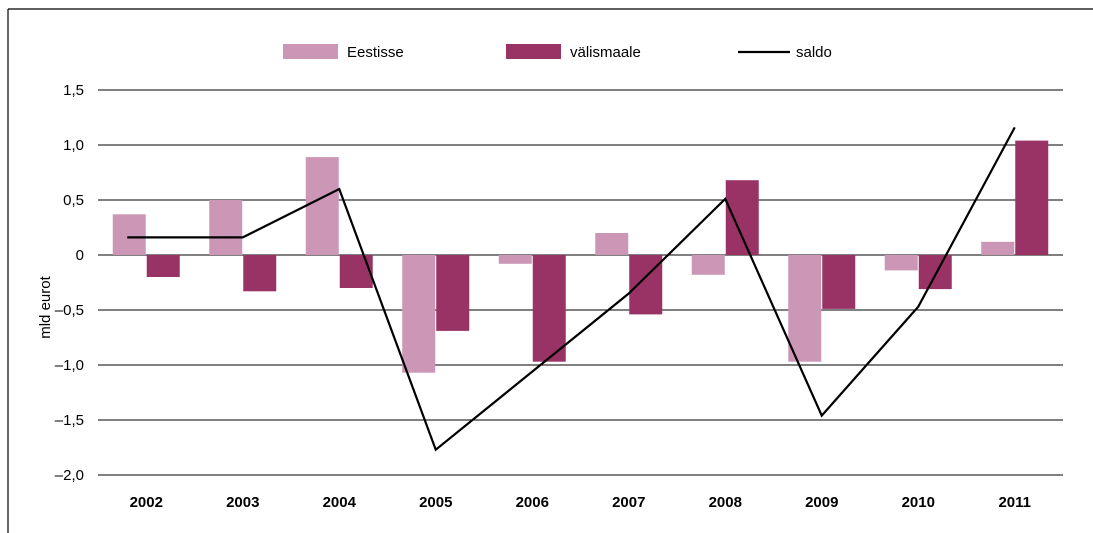 The image size is (1093, 533). What do you see at coordinates (533, 51) in the screenshot?
I see `legend-swatch-vlismaale` at bounding box center [533, 51].